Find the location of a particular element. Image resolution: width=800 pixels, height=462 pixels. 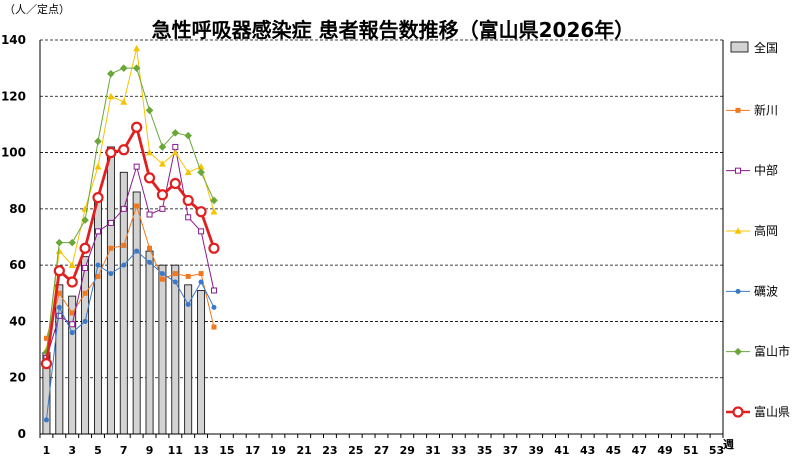

x-tick-label: 37 is located at coordinates (510, 450).